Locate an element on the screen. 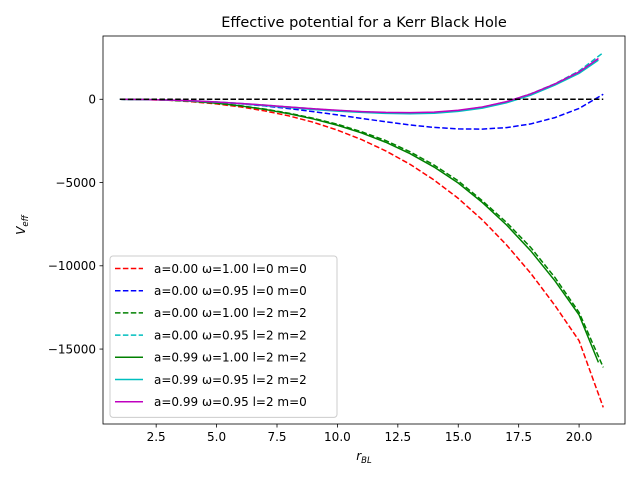 The width and height of the screenshot is (640, 480). legend-entry-label: a=0.99 ω=0.95 l=2 m=0 is located at coordinates (230, 402).